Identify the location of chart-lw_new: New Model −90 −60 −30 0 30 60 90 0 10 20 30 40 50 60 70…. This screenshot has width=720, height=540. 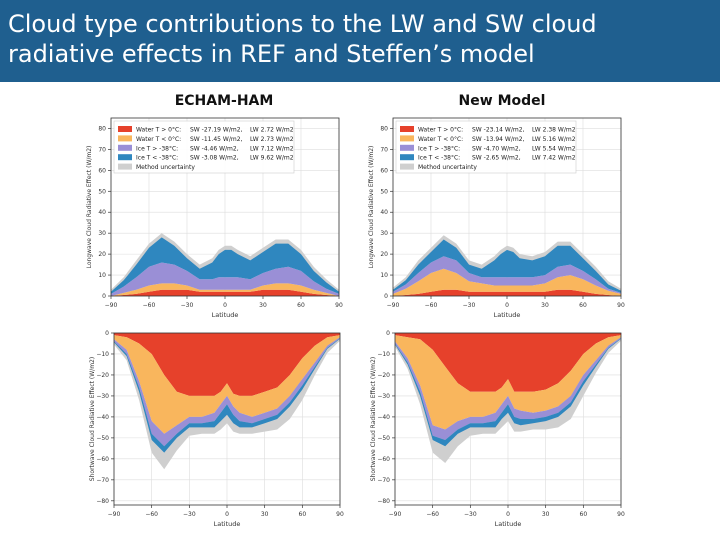
(496, 206).